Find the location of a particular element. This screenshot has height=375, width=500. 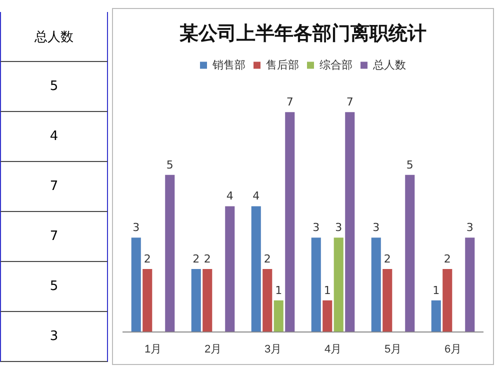

x-tick-label: 4月 is located at coordinates (333, 349).